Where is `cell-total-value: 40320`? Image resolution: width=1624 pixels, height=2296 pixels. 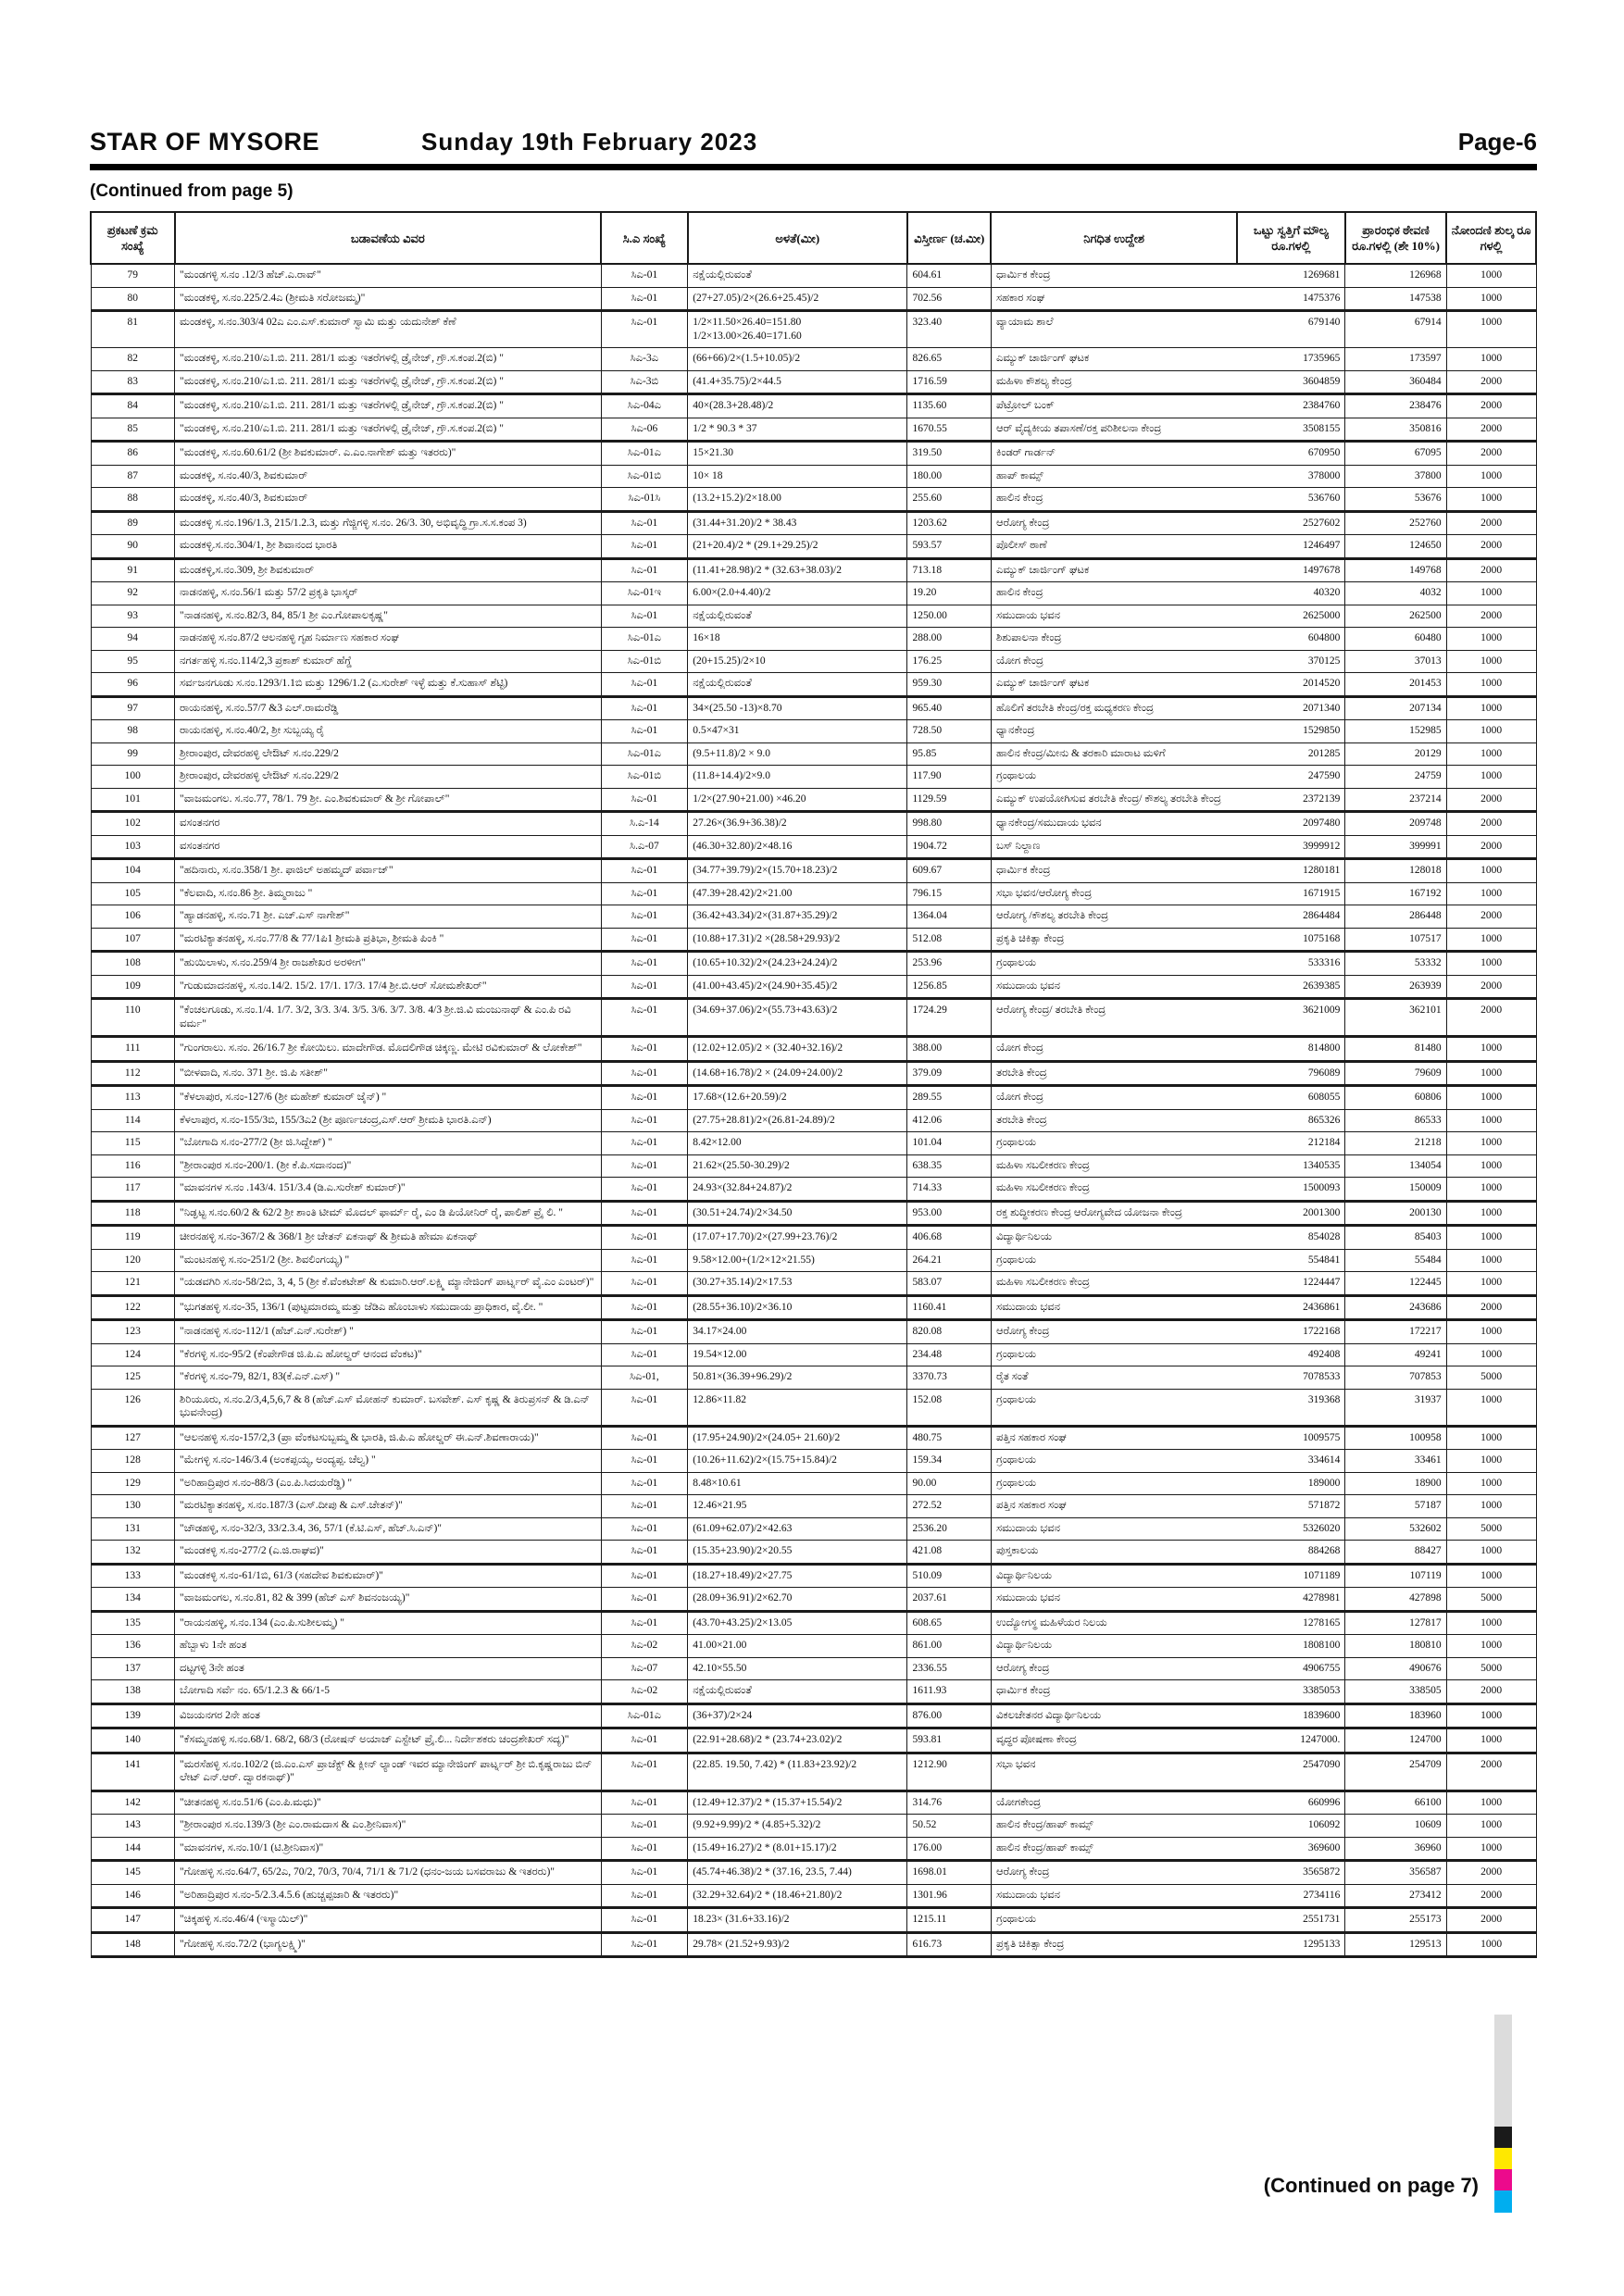 cell-total-value: 40320 is located at coordinates (1291, 593).